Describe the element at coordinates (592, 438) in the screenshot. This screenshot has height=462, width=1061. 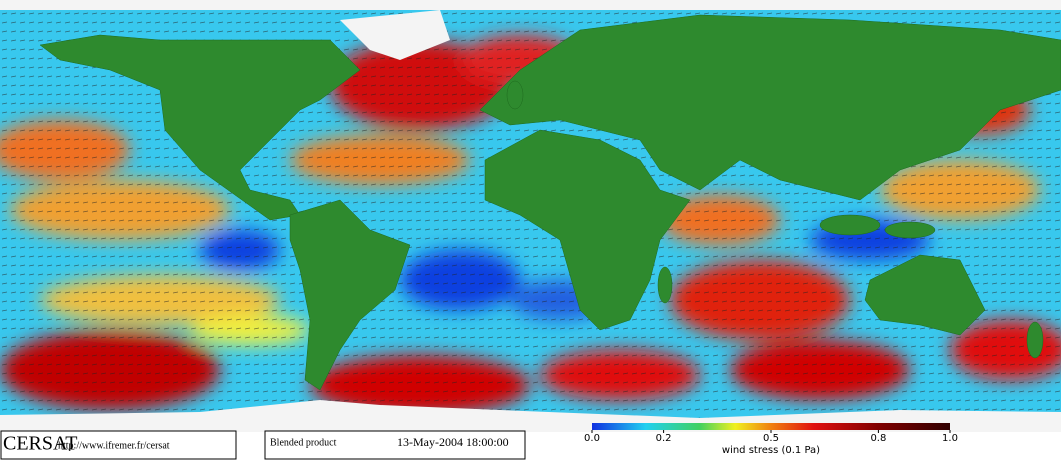
I see `colorbar-tick-label: 0.0` at that location.